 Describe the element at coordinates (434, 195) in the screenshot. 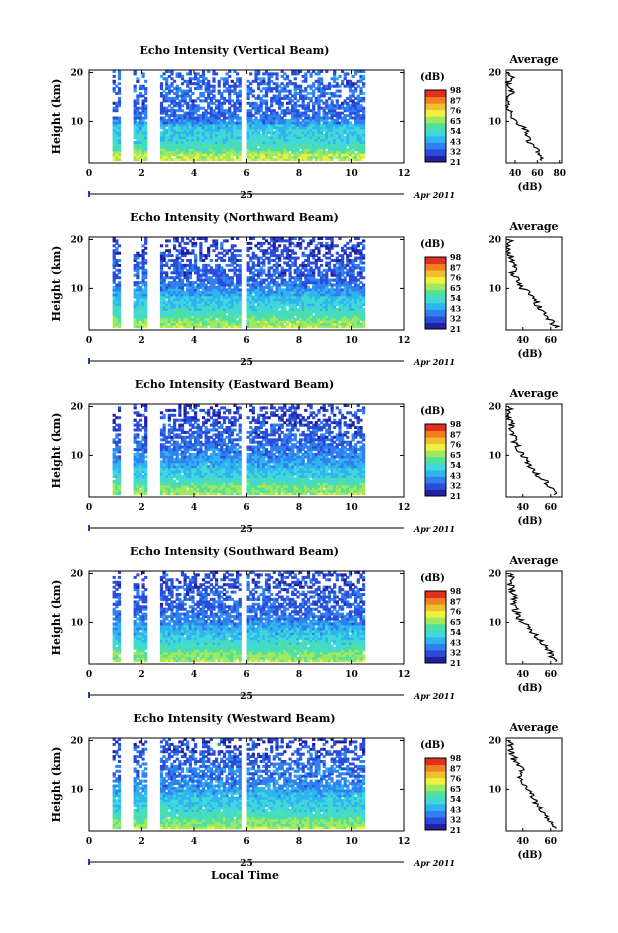

I see `date-tail: Apr 2011` at that location.